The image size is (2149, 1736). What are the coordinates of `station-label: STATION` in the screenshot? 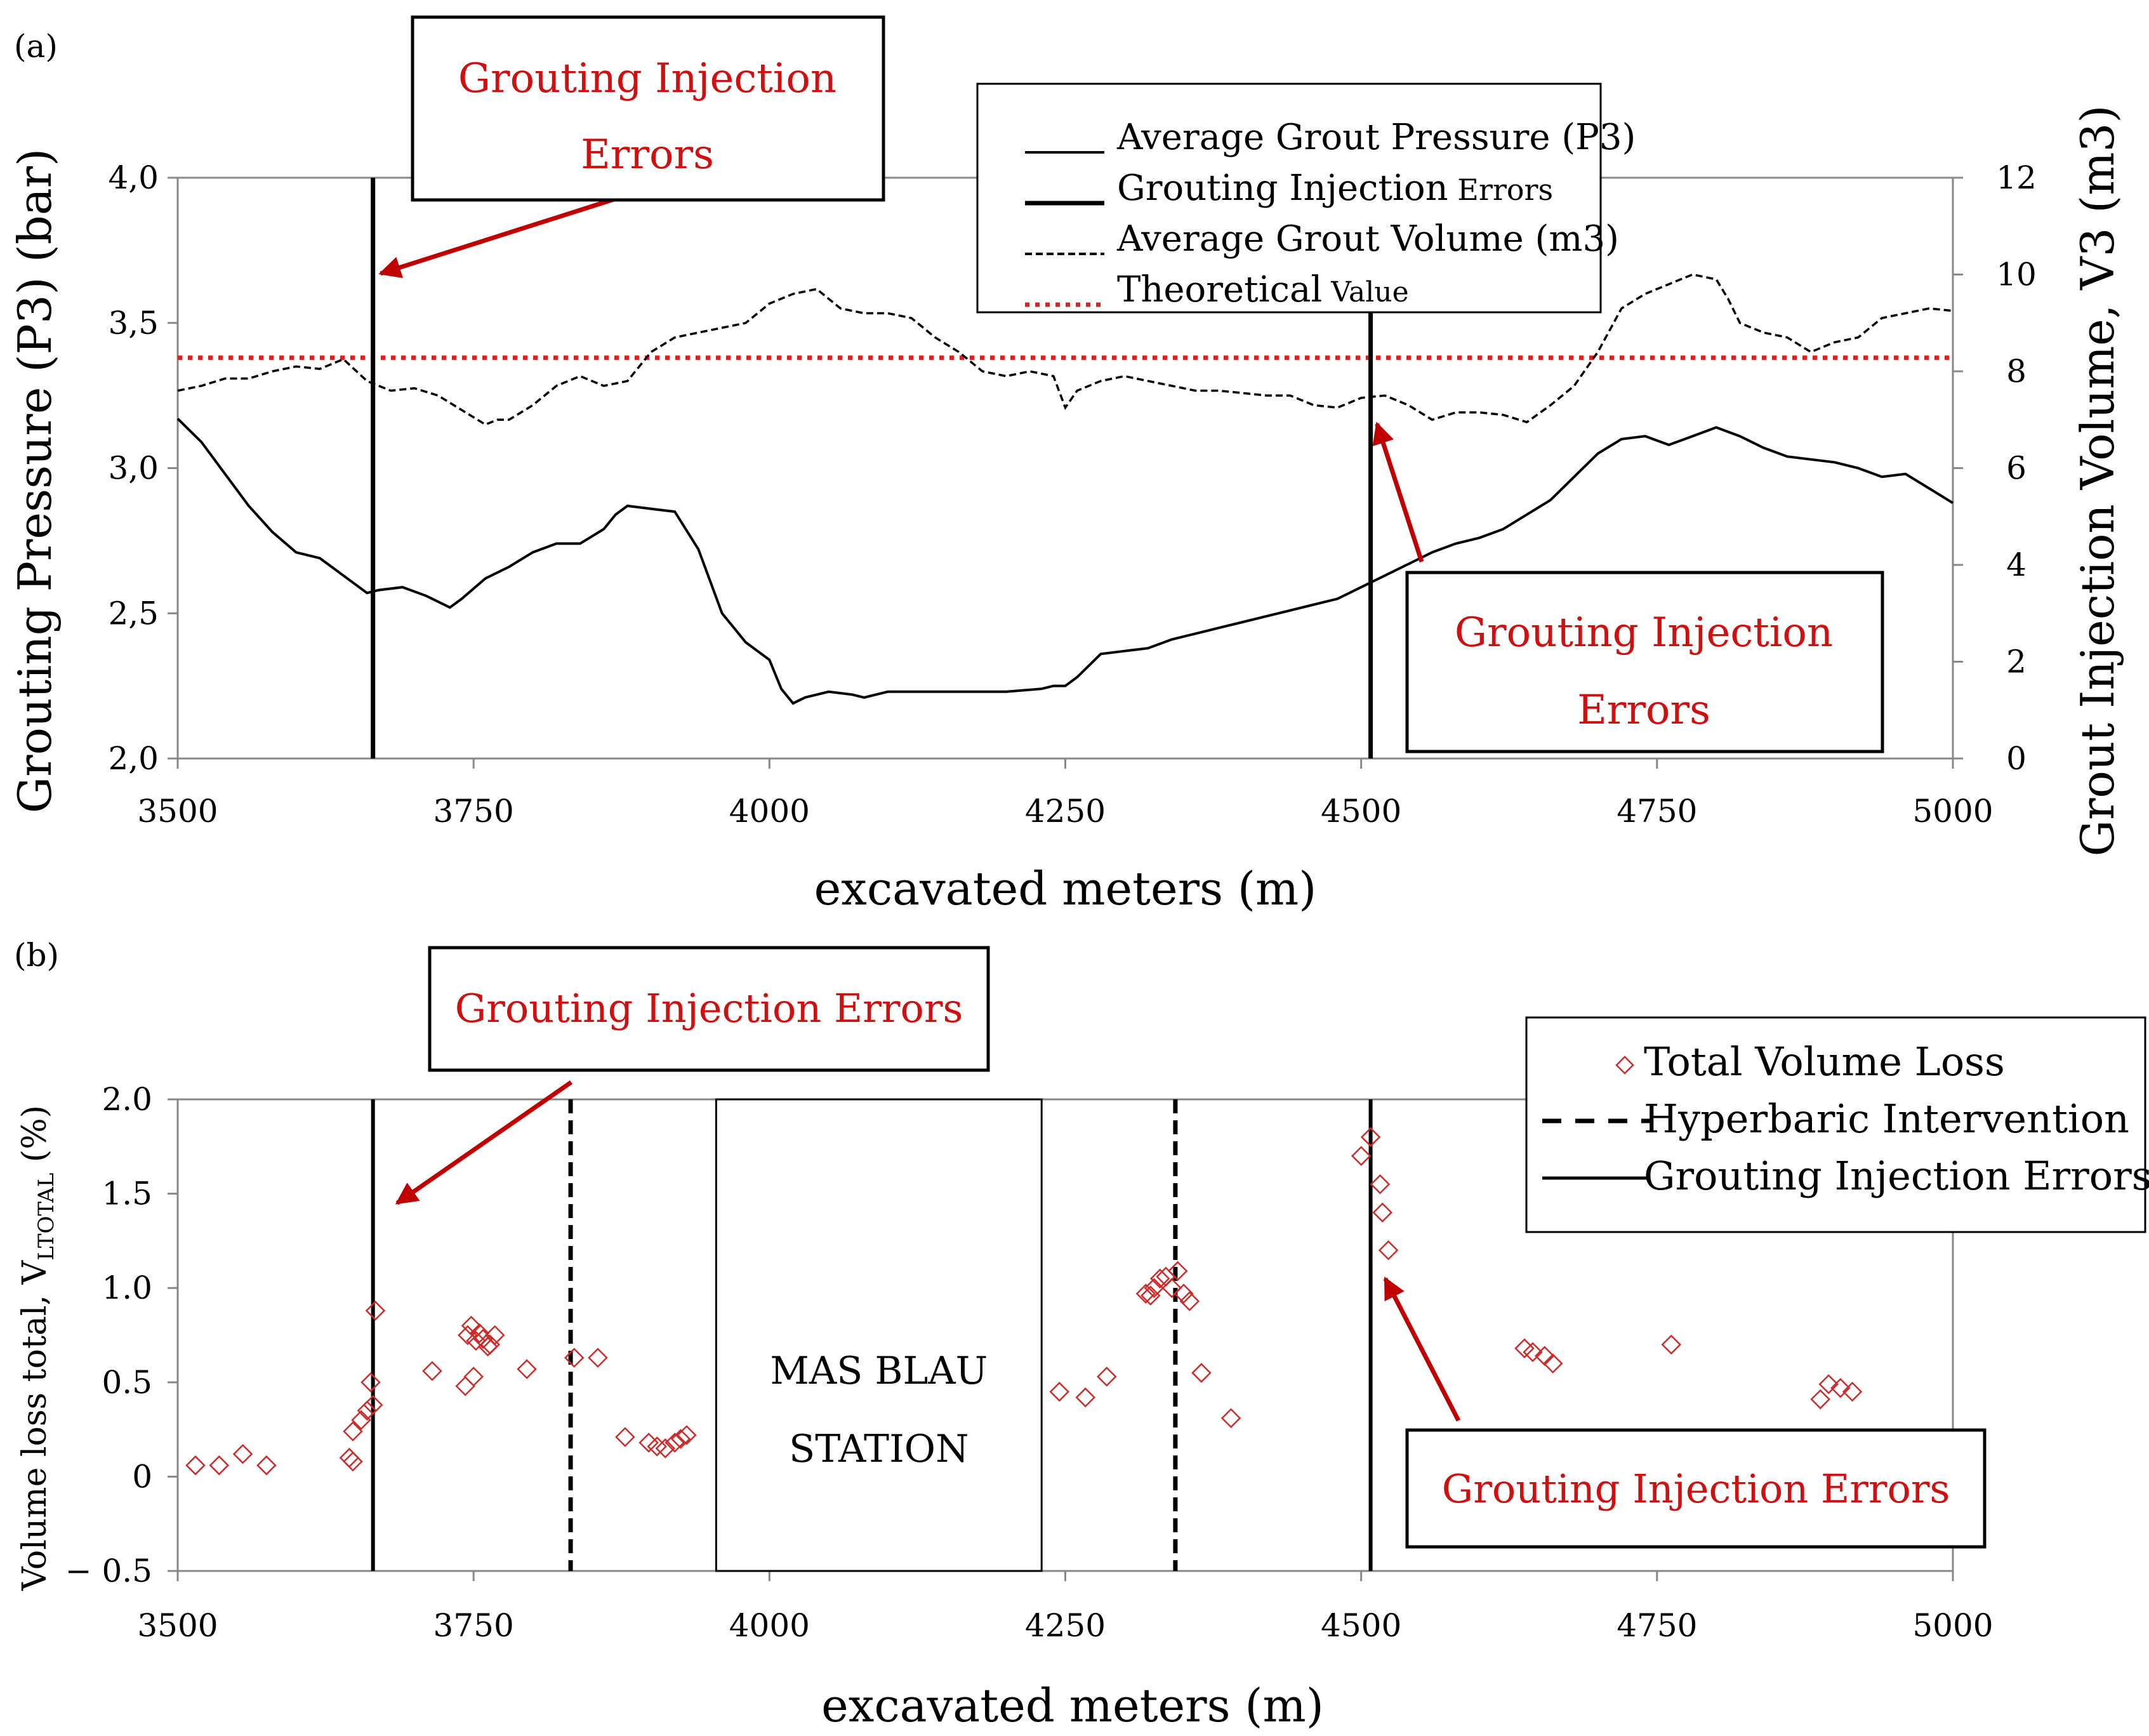 It's located at (879, 1449).